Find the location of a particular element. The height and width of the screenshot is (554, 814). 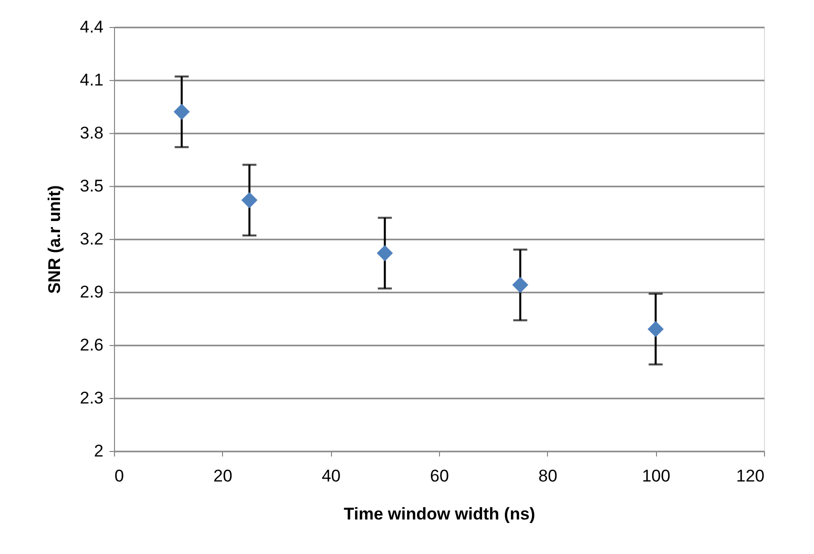

y-tick-label: 3.8 is located at coordinates (92, 133).